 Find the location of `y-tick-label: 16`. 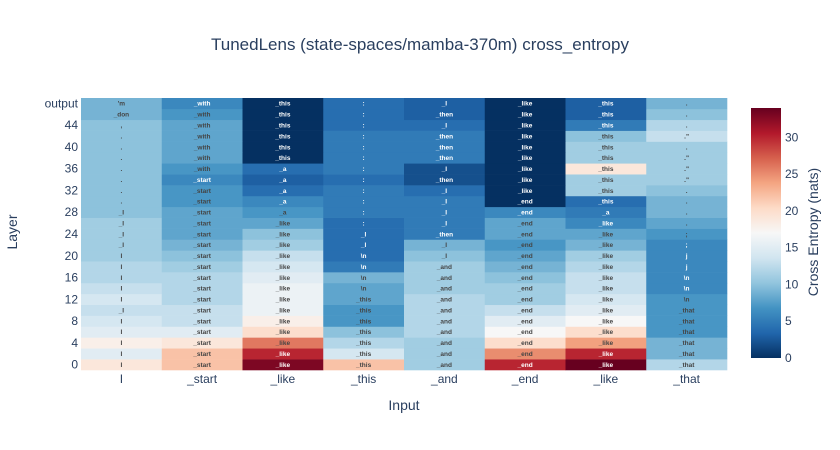

y-tick-label: 16 is located at coordinates (72, 278).